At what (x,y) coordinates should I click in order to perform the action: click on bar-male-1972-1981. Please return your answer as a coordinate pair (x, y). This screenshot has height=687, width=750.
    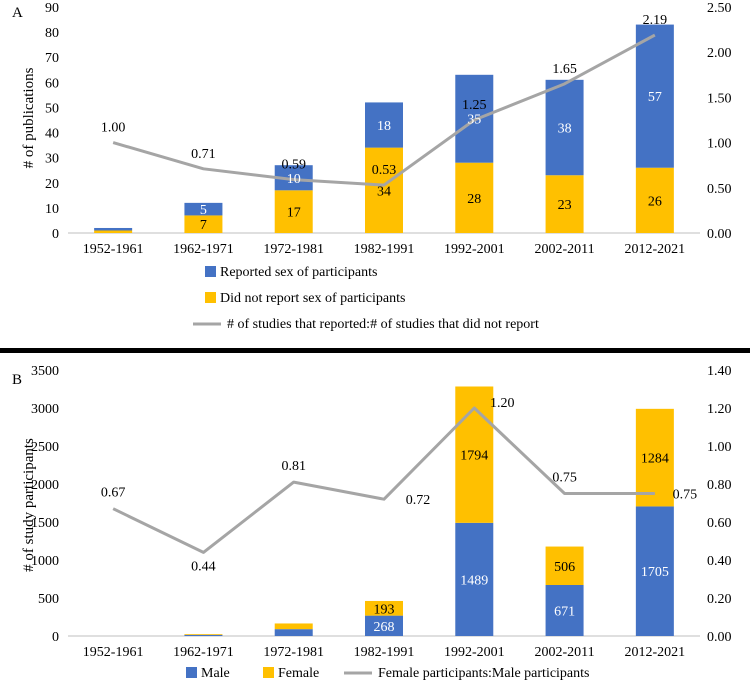
    Looking at the image, I should click on (293, 632).